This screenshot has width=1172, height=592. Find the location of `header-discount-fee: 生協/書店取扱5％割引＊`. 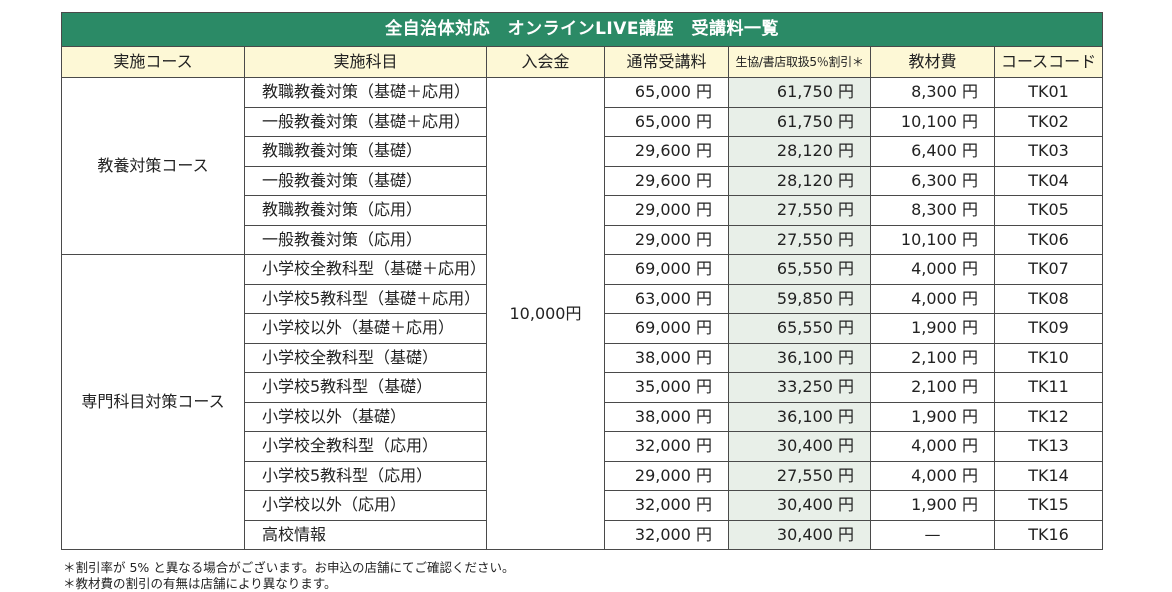

header-discount-fee: 生協/書店取扱5％割引＊ is located at coordinates (799, 62).